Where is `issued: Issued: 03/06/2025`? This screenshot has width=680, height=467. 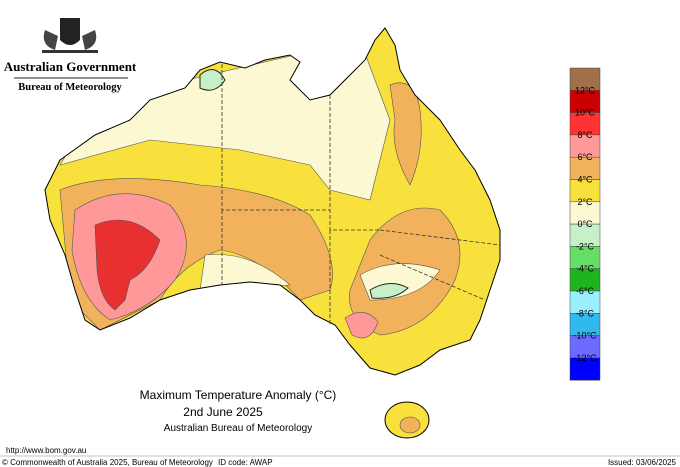 issued: Issued: 03/06/2025 is located at coordinates (642, 462).